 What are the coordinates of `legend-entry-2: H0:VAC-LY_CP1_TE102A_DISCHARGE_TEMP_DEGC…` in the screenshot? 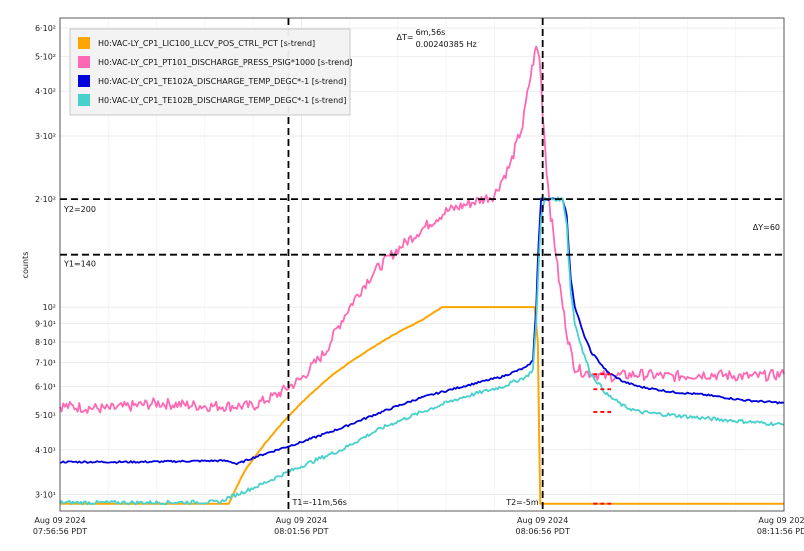 It's located at (222, 81).